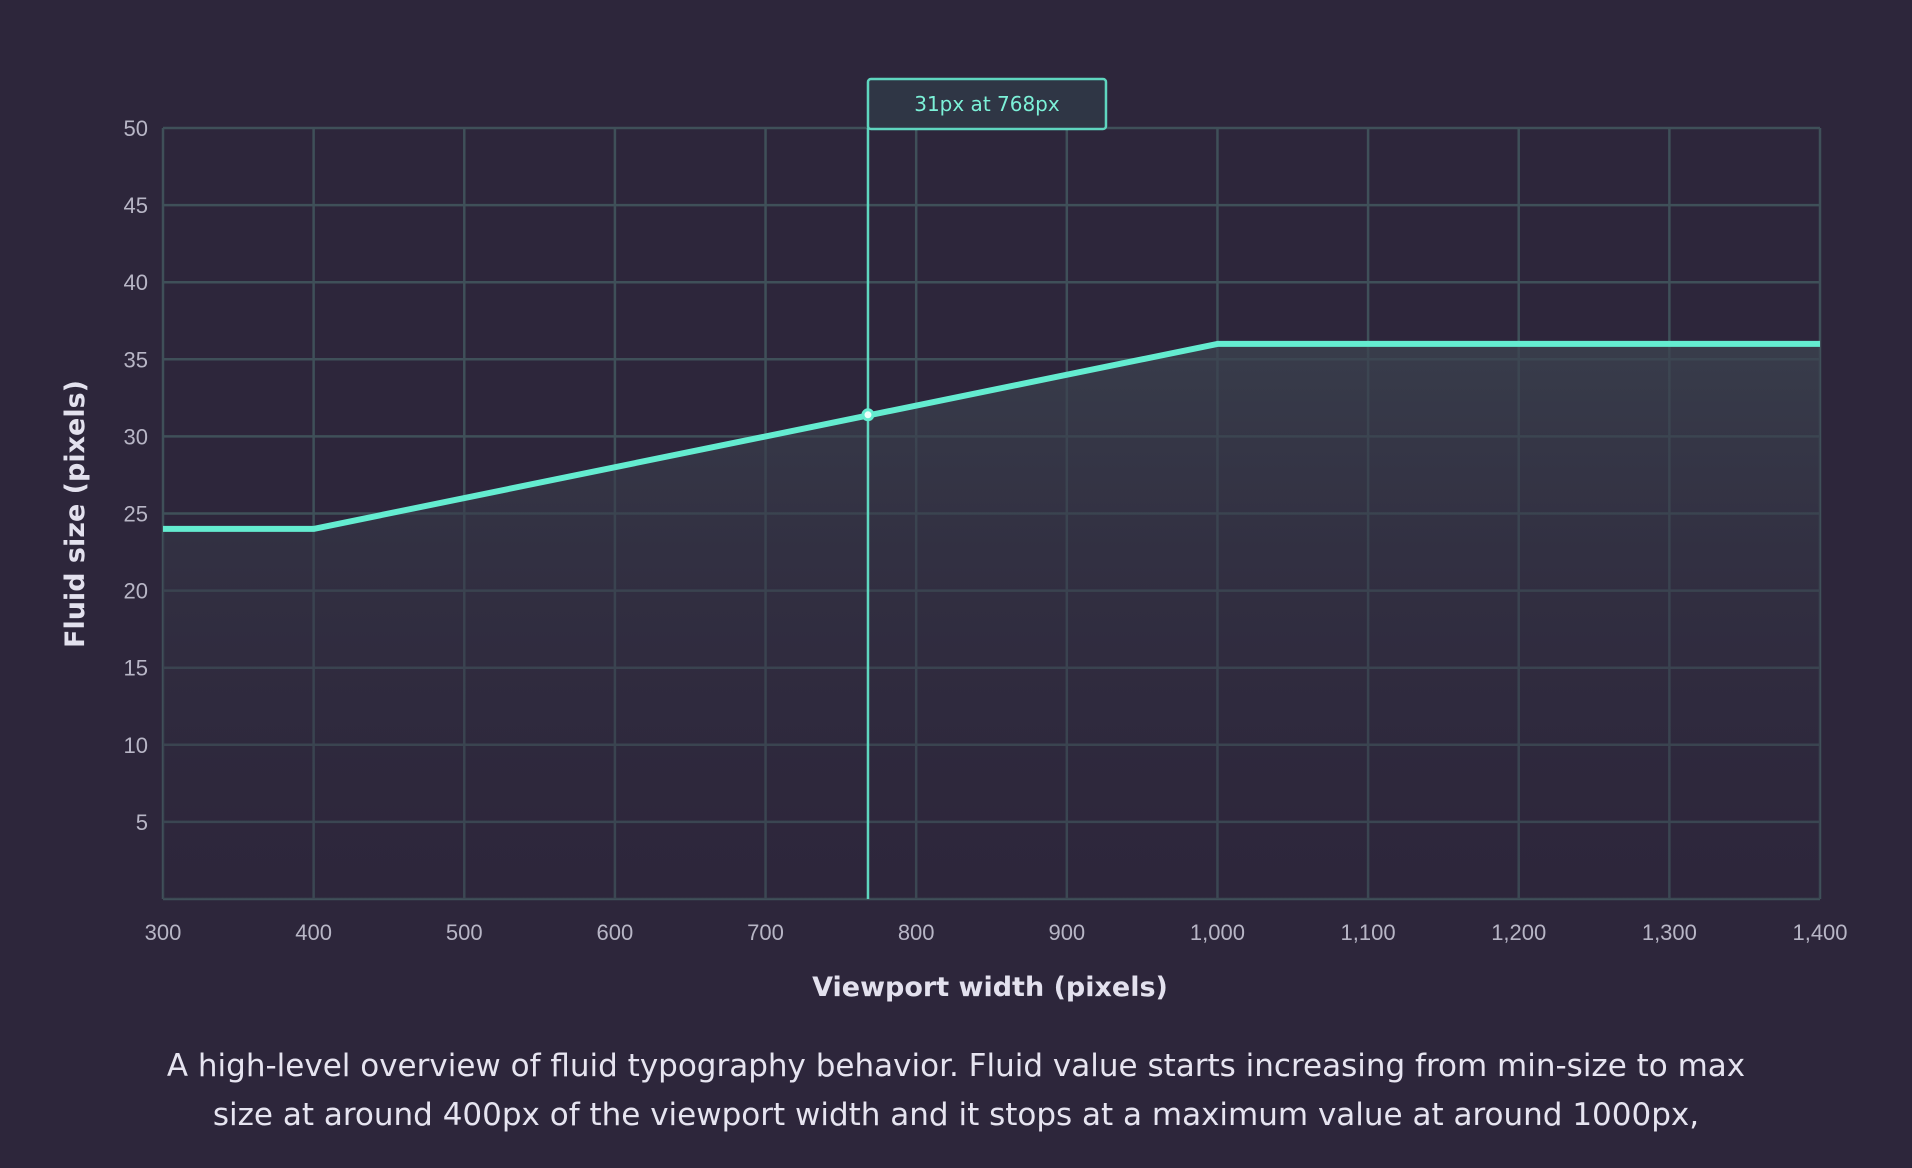 Image resolution: width=1912 pixels, height=1168 pixels. Describe the element at coordinates (136, 436) in the screenshot. I see `y-tick-label: 30` at that location.